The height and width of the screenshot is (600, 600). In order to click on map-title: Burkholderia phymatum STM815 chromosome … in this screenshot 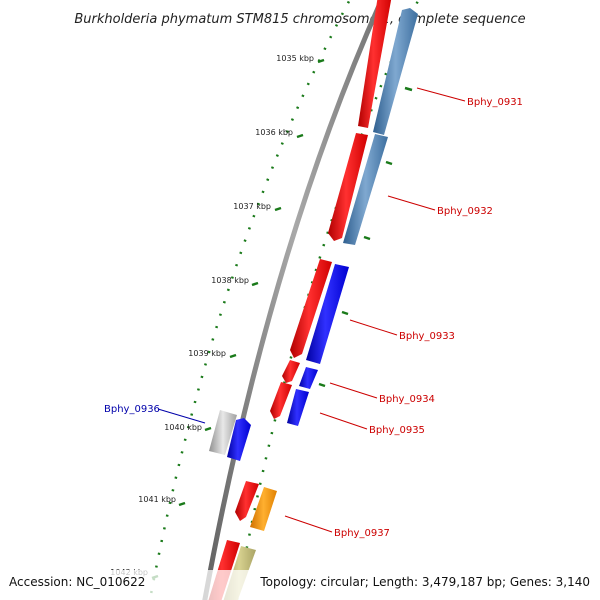, I will do `click(299, 19)`.